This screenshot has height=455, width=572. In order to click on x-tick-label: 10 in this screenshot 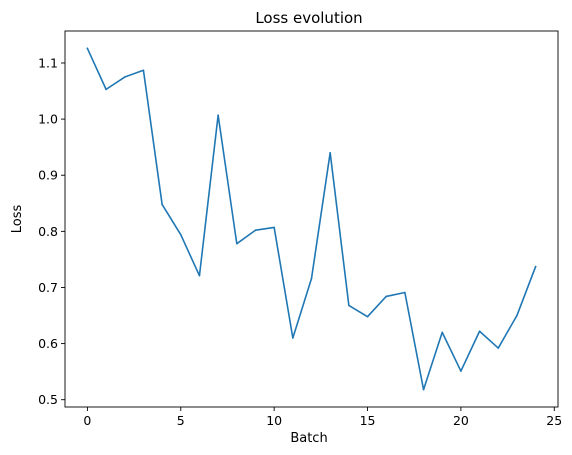, I will do `click(274, 420)`.